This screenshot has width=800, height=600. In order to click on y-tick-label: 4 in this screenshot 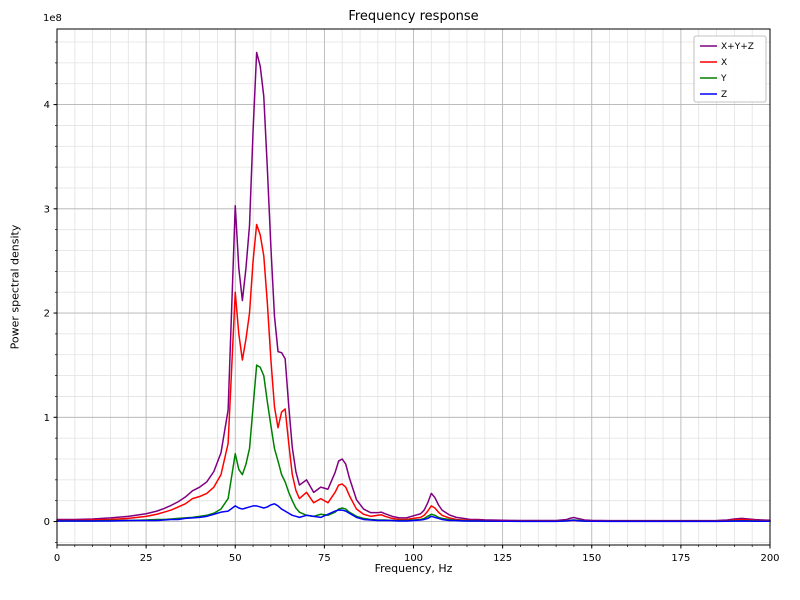, I will do `click(47, 105)`.